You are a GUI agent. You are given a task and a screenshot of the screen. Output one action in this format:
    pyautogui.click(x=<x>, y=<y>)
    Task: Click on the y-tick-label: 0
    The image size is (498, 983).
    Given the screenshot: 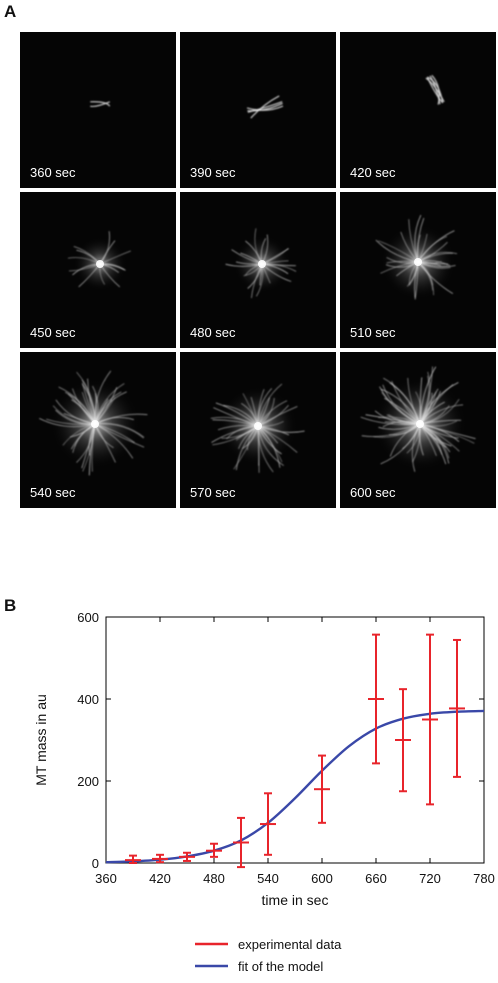 What is the action you would take?
    pyautogui.click(x=95, y=863)
    